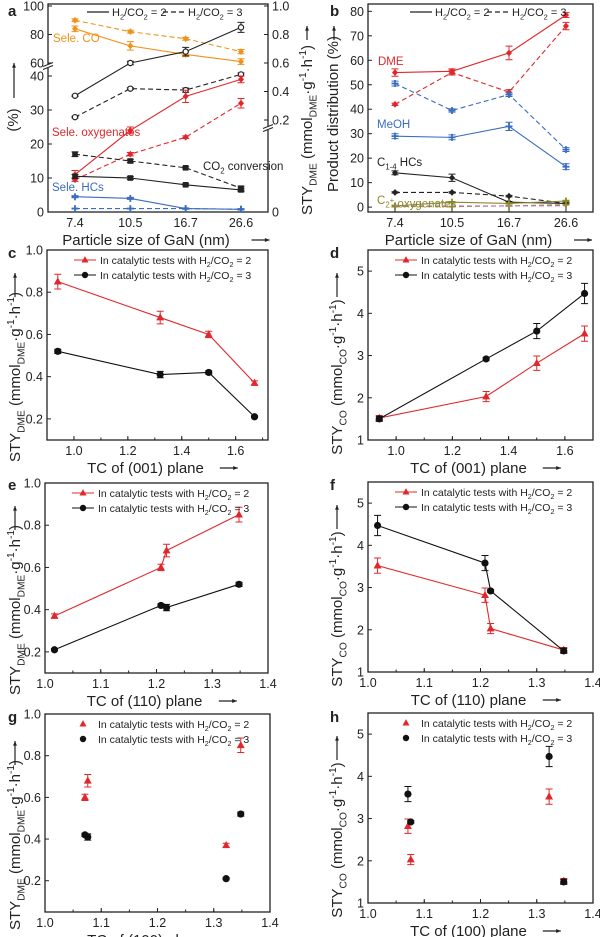  Describe the element at coordinates (333, 485) in the screenshot. I see `panel-label: f` at that location.